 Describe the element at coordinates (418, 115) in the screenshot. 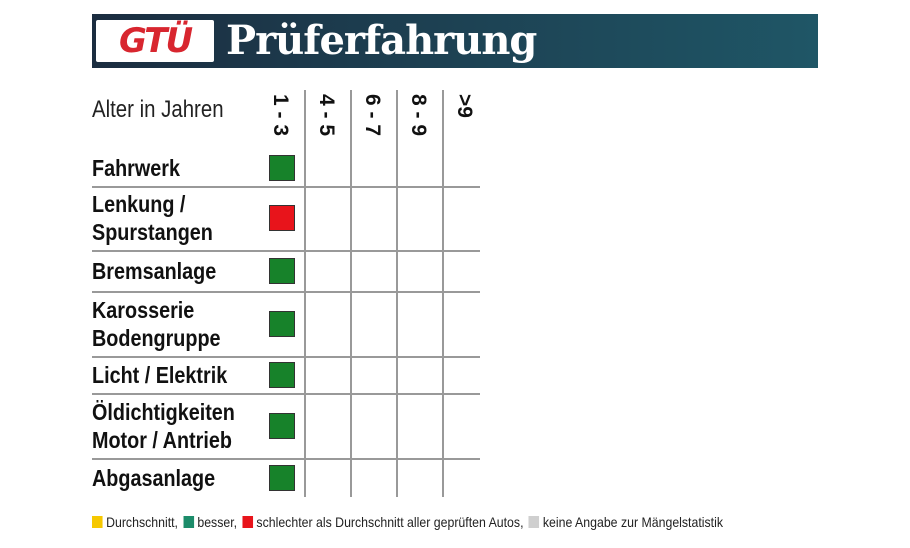

I see `column-label: 8 - 9` at that location.